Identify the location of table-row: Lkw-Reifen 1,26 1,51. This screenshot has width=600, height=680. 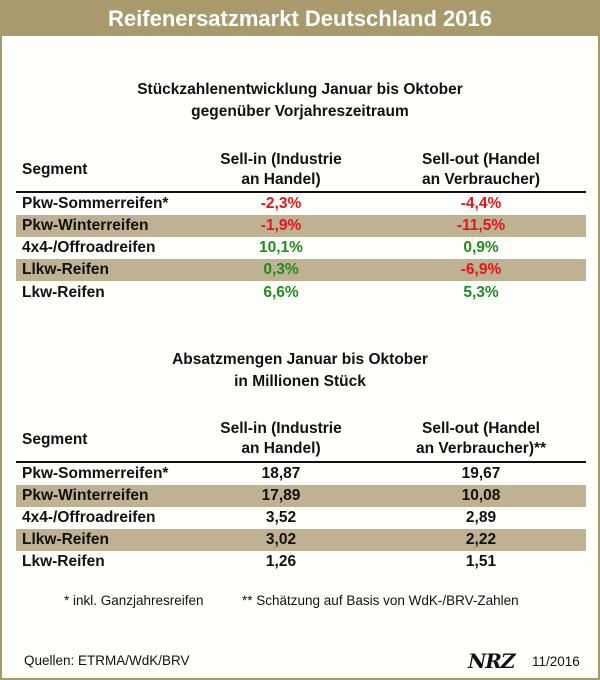
(301, 562).